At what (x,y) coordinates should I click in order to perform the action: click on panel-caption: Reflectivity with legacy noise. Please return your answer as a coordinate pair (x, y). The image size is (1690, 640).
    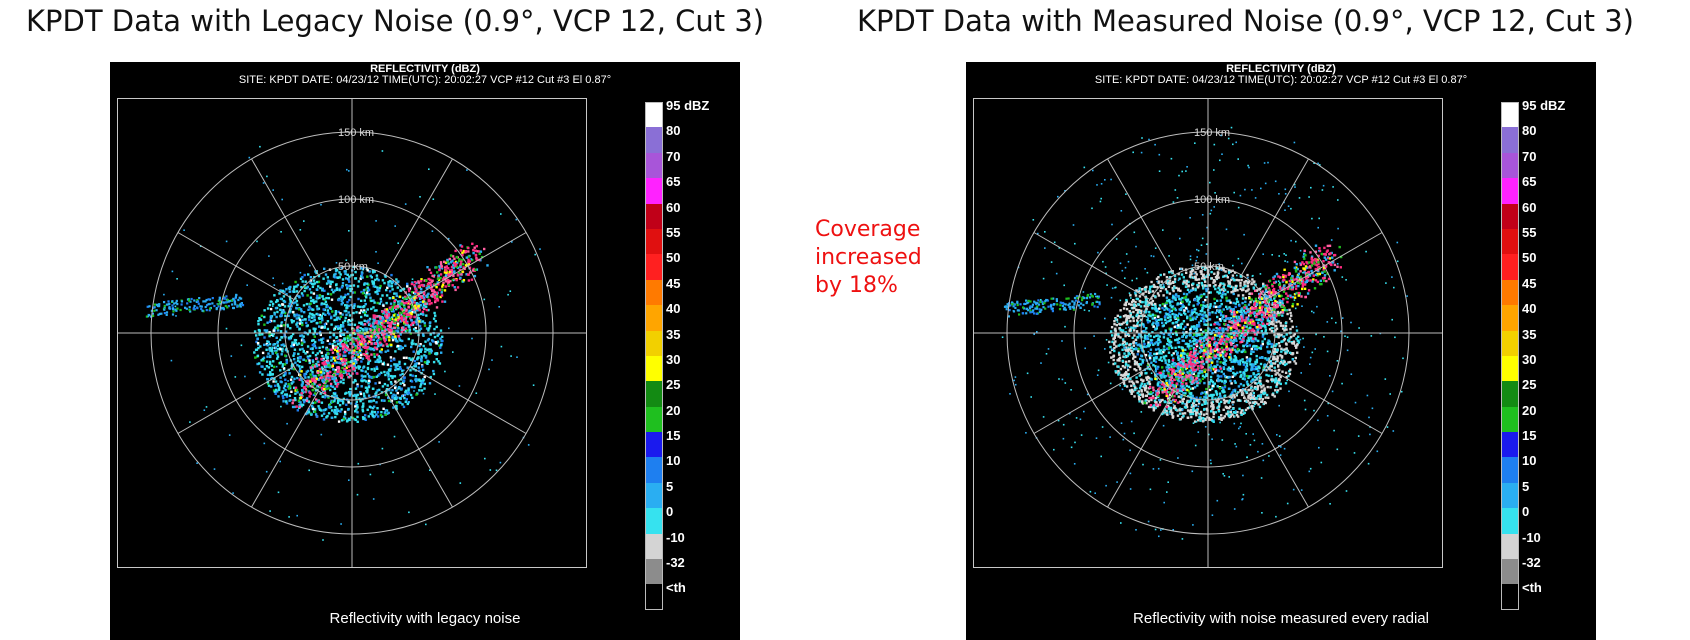
    Looking at the image, I should click on (425, 618).